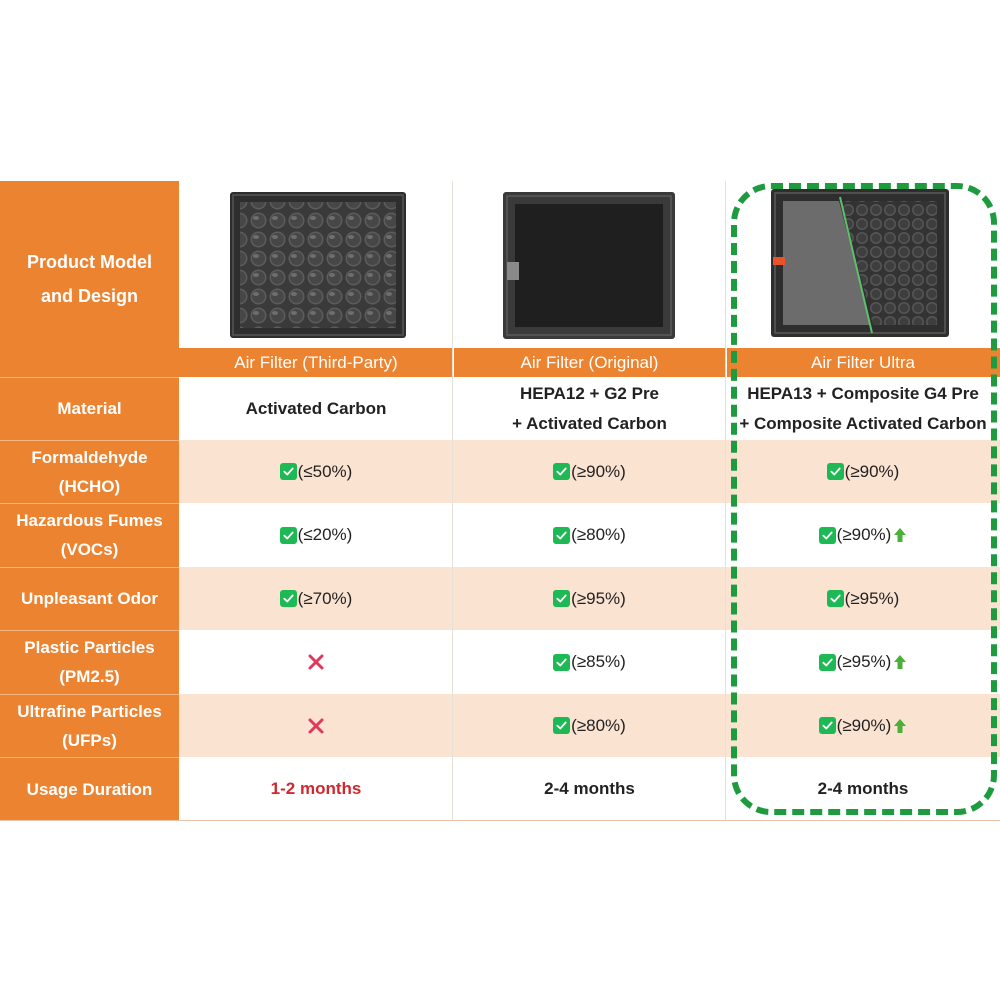 This screenshot has width=1000, height=1000. I want to click on row-label-text: Material, so click(89, 408).